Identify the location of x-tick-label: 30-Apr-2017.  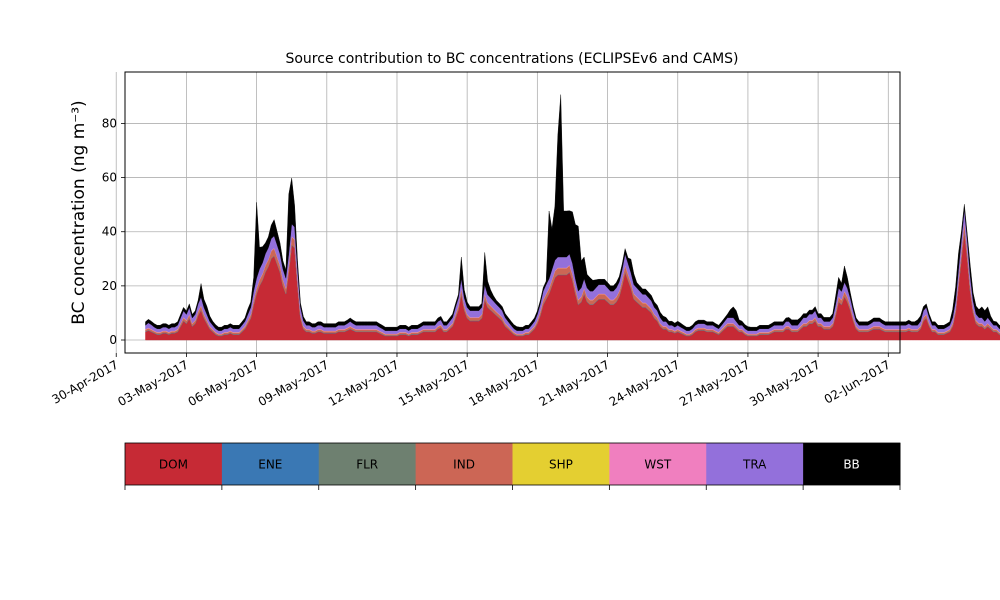
(84, 381).